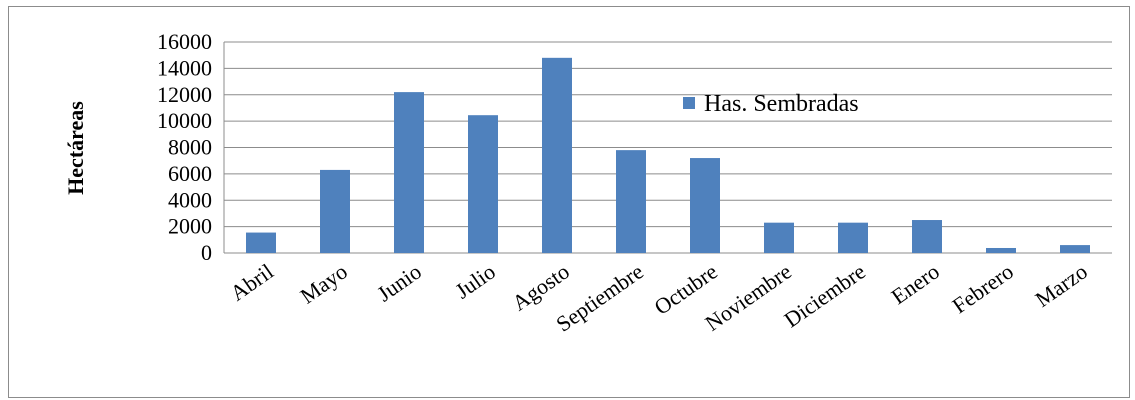 The height and width of the screenshot is (400, 1135). What do you see at coordinates (184, 120) in the screenshot?
I see `y-tick-label: 10000` at bounding box center [184, 120].